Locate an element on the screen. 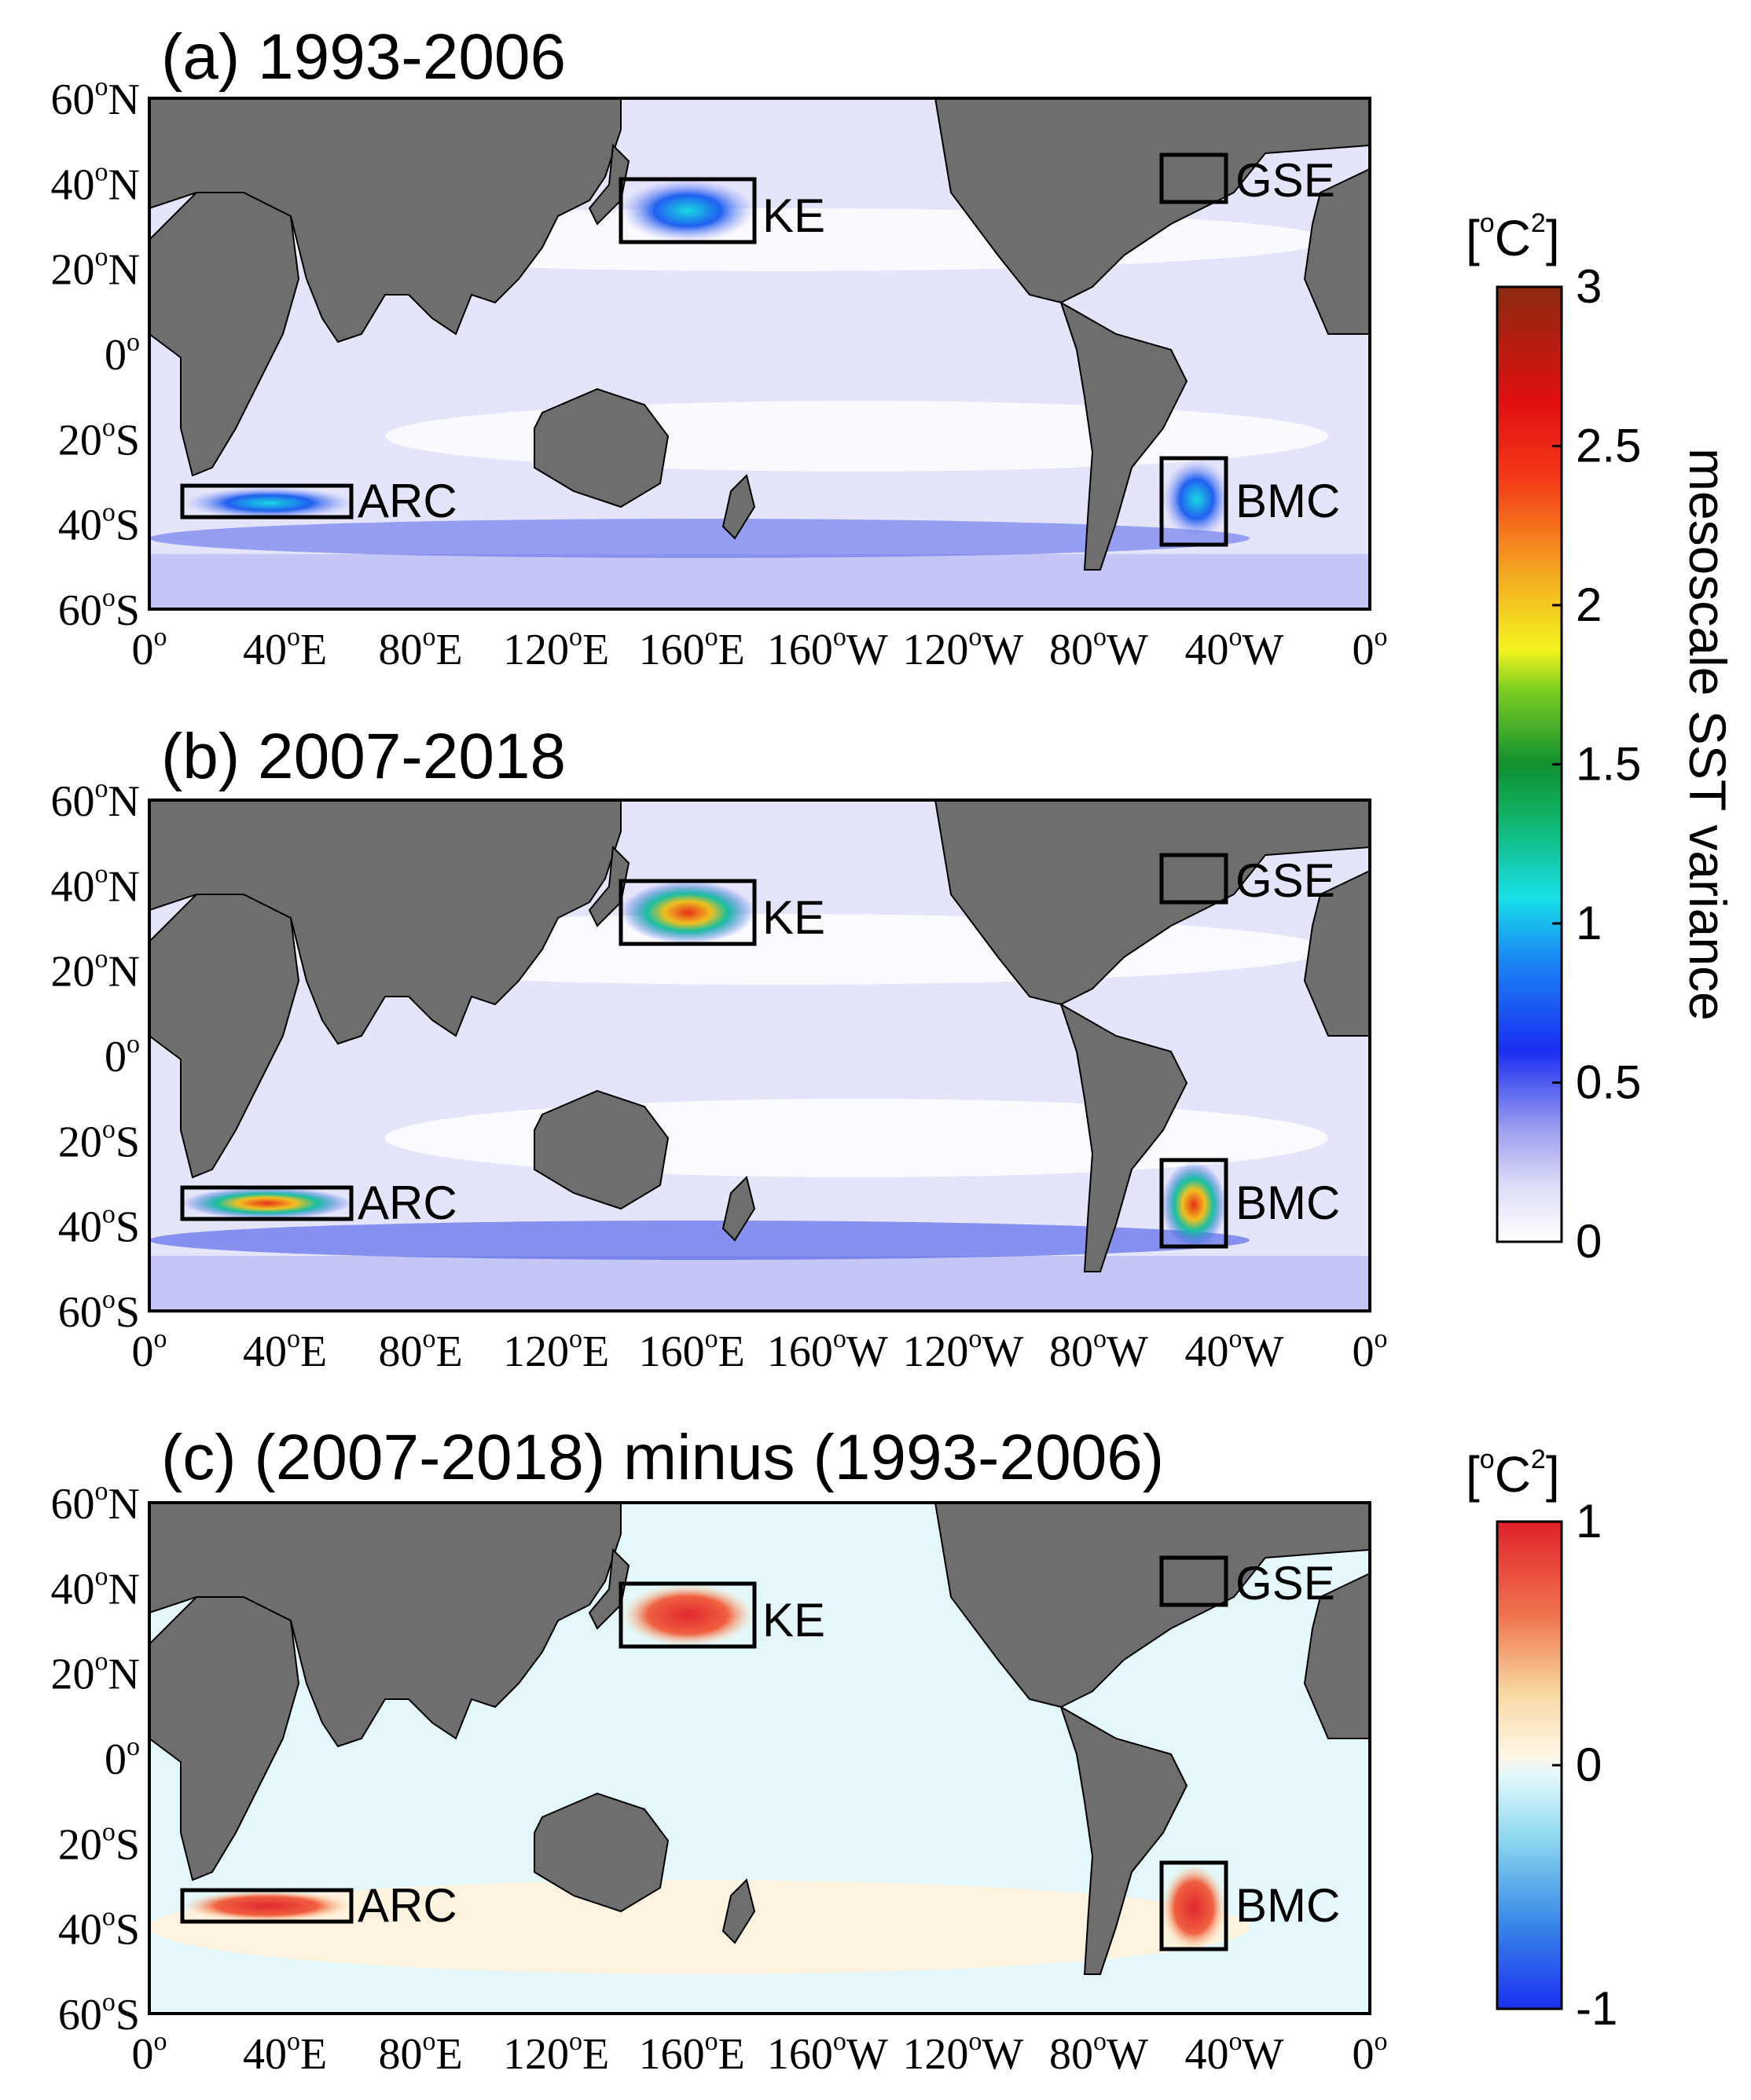 This screenshot has height=2100, width=1751. panel-0-lat-tick-5: 40oS is located at coordinates (99, 524).